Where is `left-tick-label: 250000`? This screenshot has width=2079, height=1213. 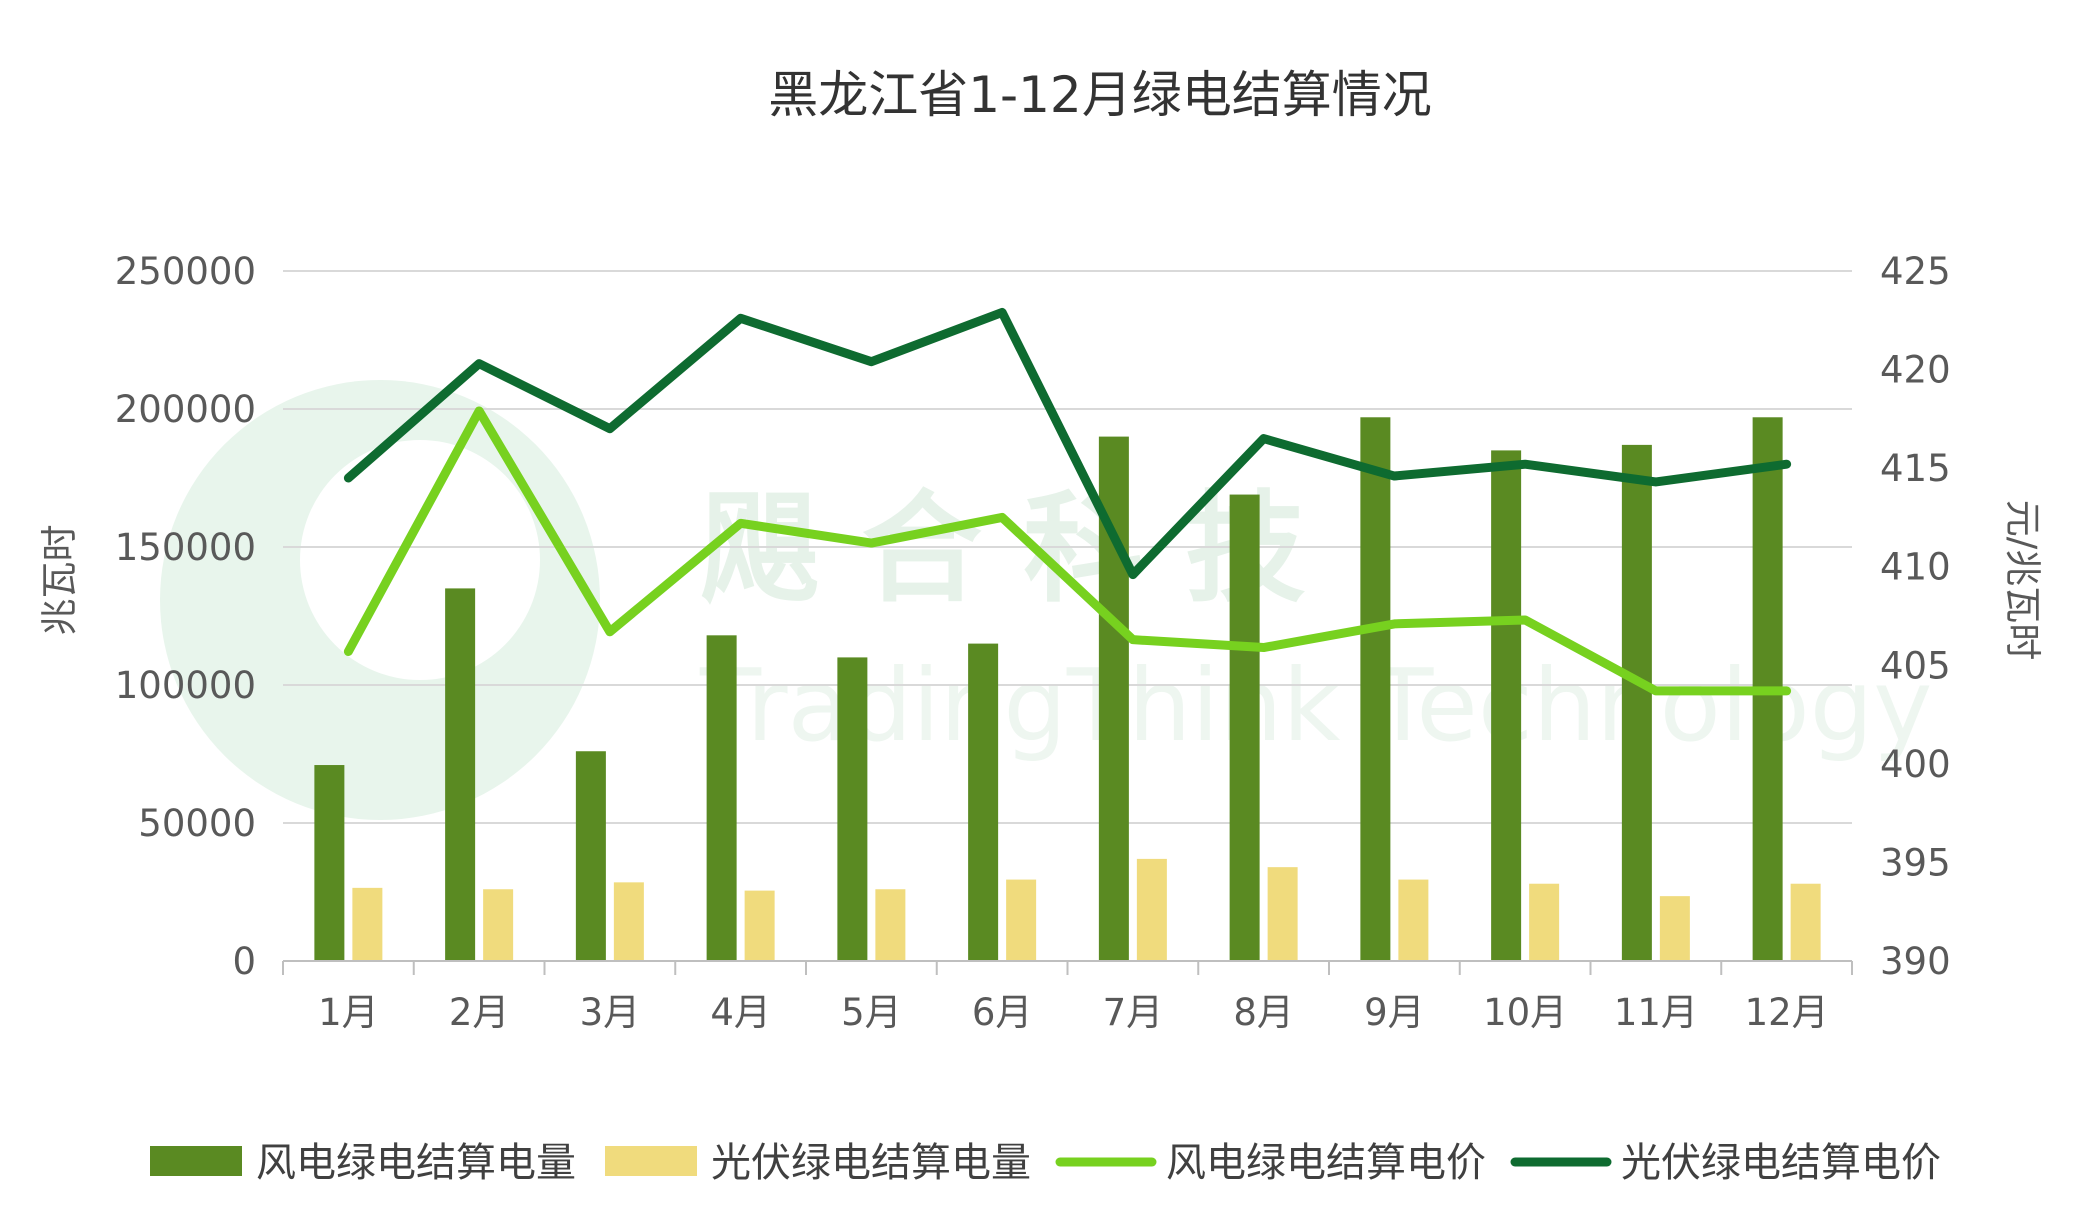 left-tick-label: 250000 is located at coordinates (185, 271).